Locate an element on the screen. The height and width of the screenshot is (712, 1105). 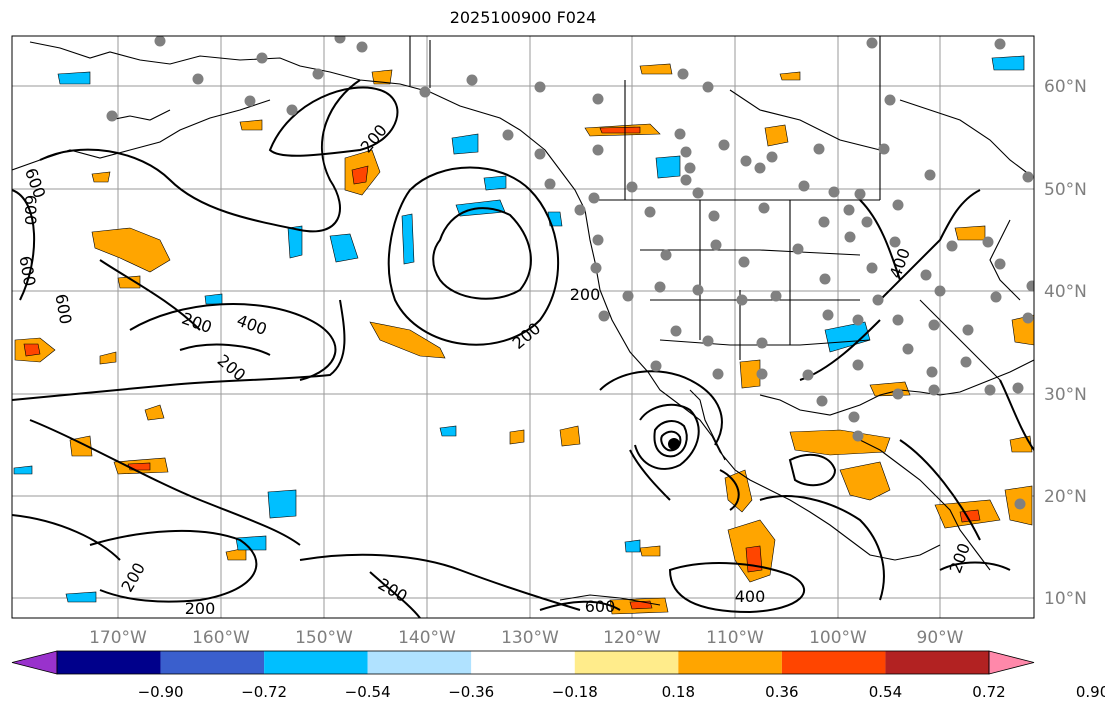
storm-center-marker is located at coordinates (674, 444).